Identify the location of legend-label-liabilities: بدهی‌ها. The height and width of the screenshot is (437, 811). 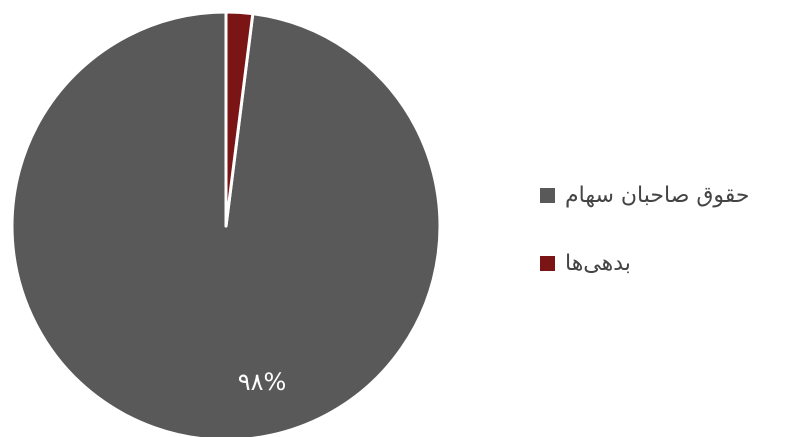
(598, 263).